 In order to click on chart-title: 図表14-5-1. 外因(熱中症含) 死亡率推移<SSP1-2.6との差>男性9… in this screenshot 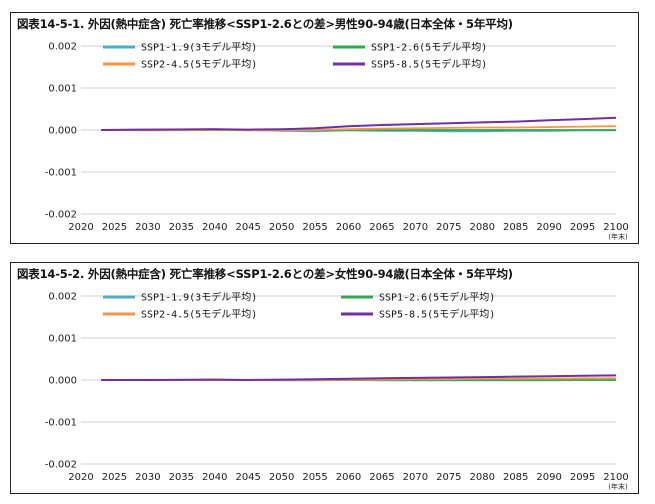, I will do `click(265, 24)`.